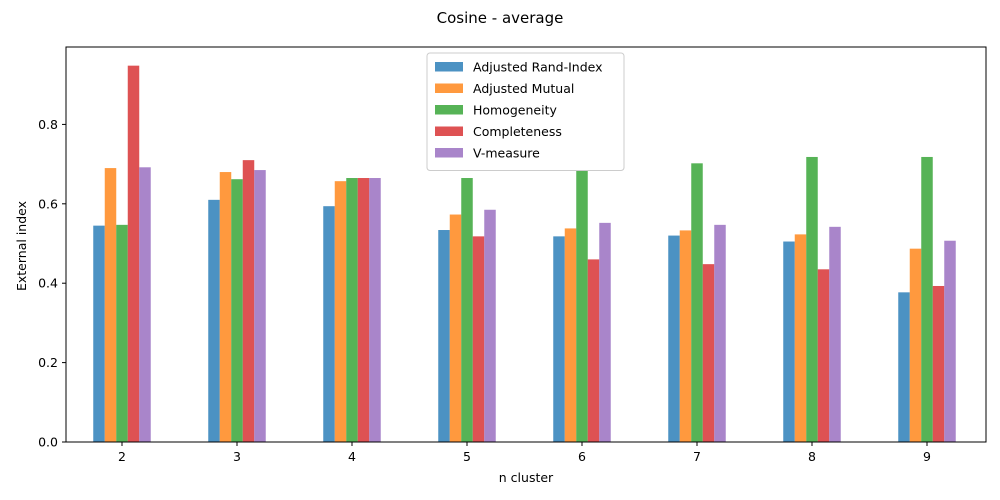 The image size is (1000, 500). Describe the element at coordinates (467, 456) in the screenshot. I see `x-tick-label: 5` at that location.